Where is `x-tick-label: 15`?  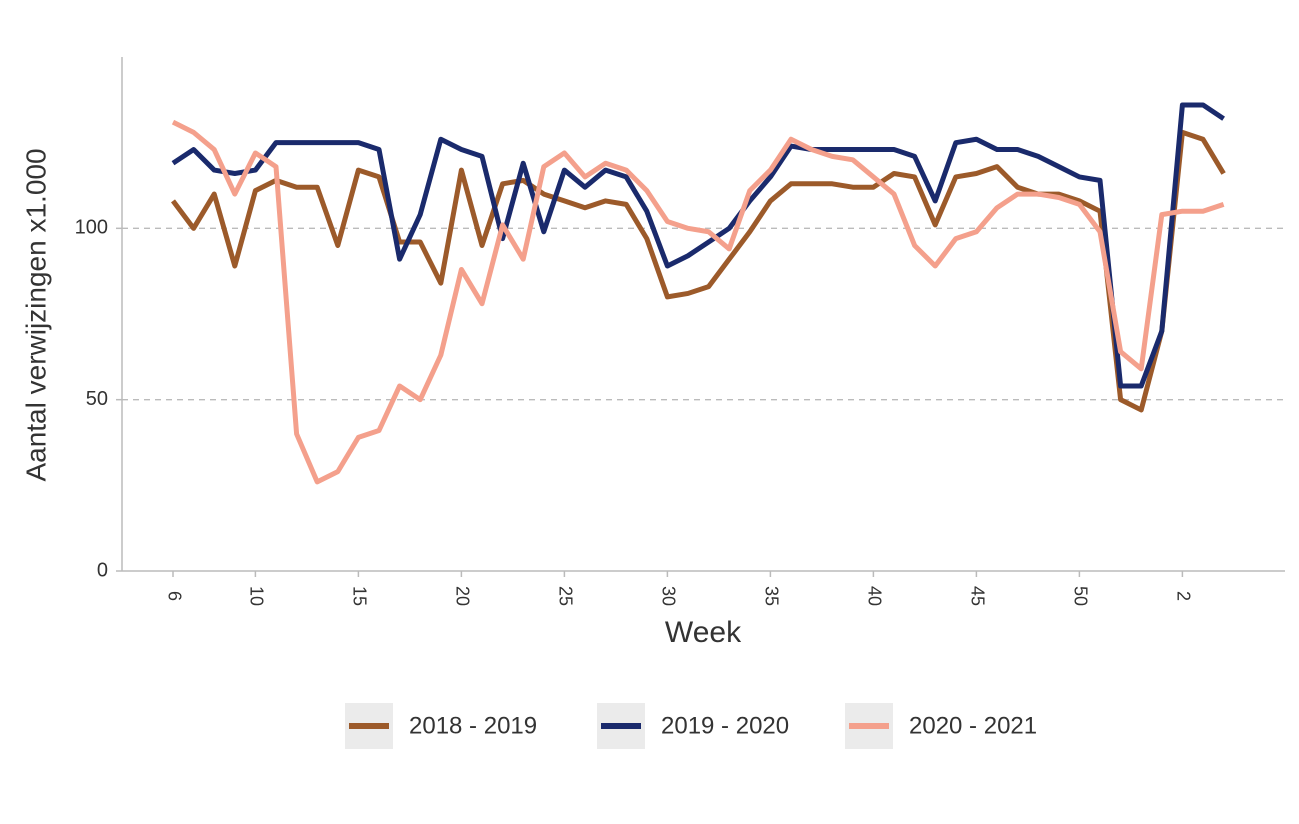 x-tick-label: 15 is located at coordinates (360, 596).